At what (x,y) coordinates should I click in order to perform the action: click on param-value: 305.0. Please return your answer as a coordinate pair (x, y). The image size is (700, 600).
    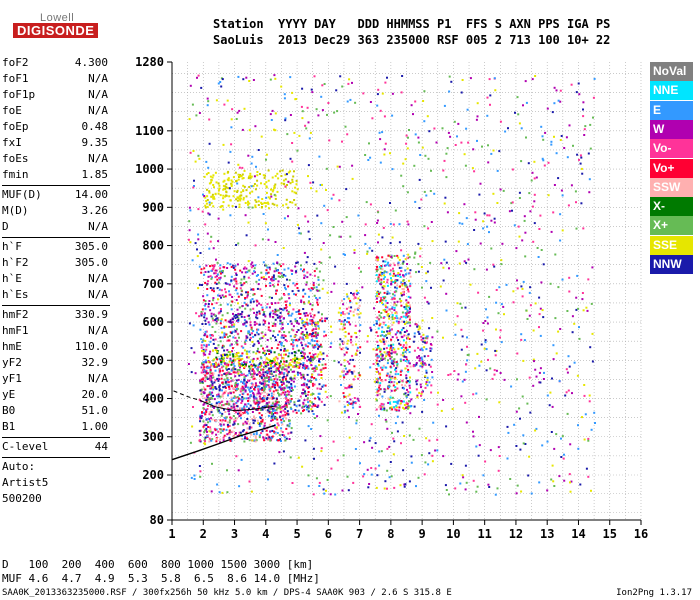
    Looking at the image, I should click on (91, 262).